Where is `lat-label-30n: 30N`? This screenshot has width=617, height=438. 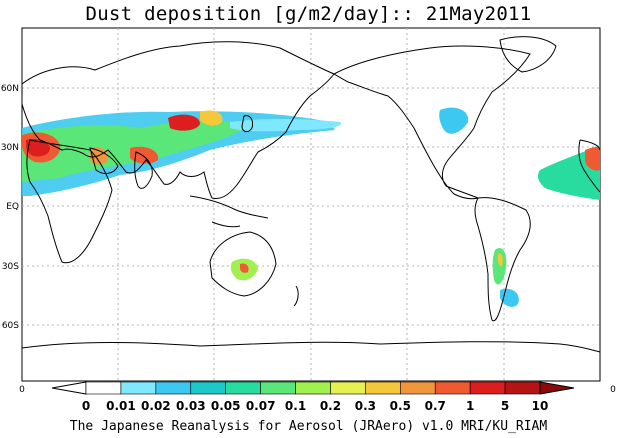
lat-label-30n: 30N is located at coordinates (10, 148).